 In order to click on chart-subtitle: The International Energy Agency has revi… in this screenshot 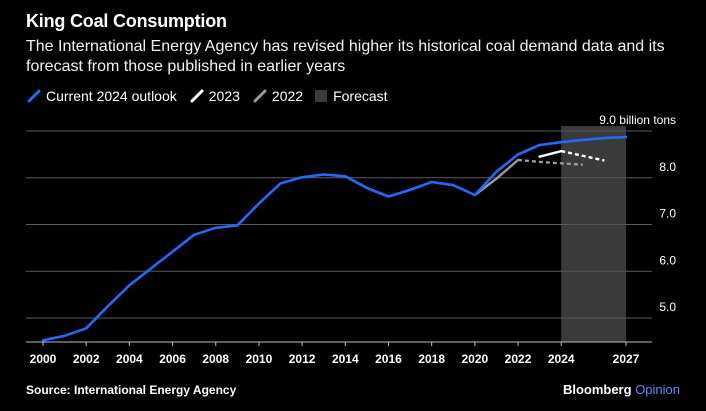, I will do `click(345, 56)`.